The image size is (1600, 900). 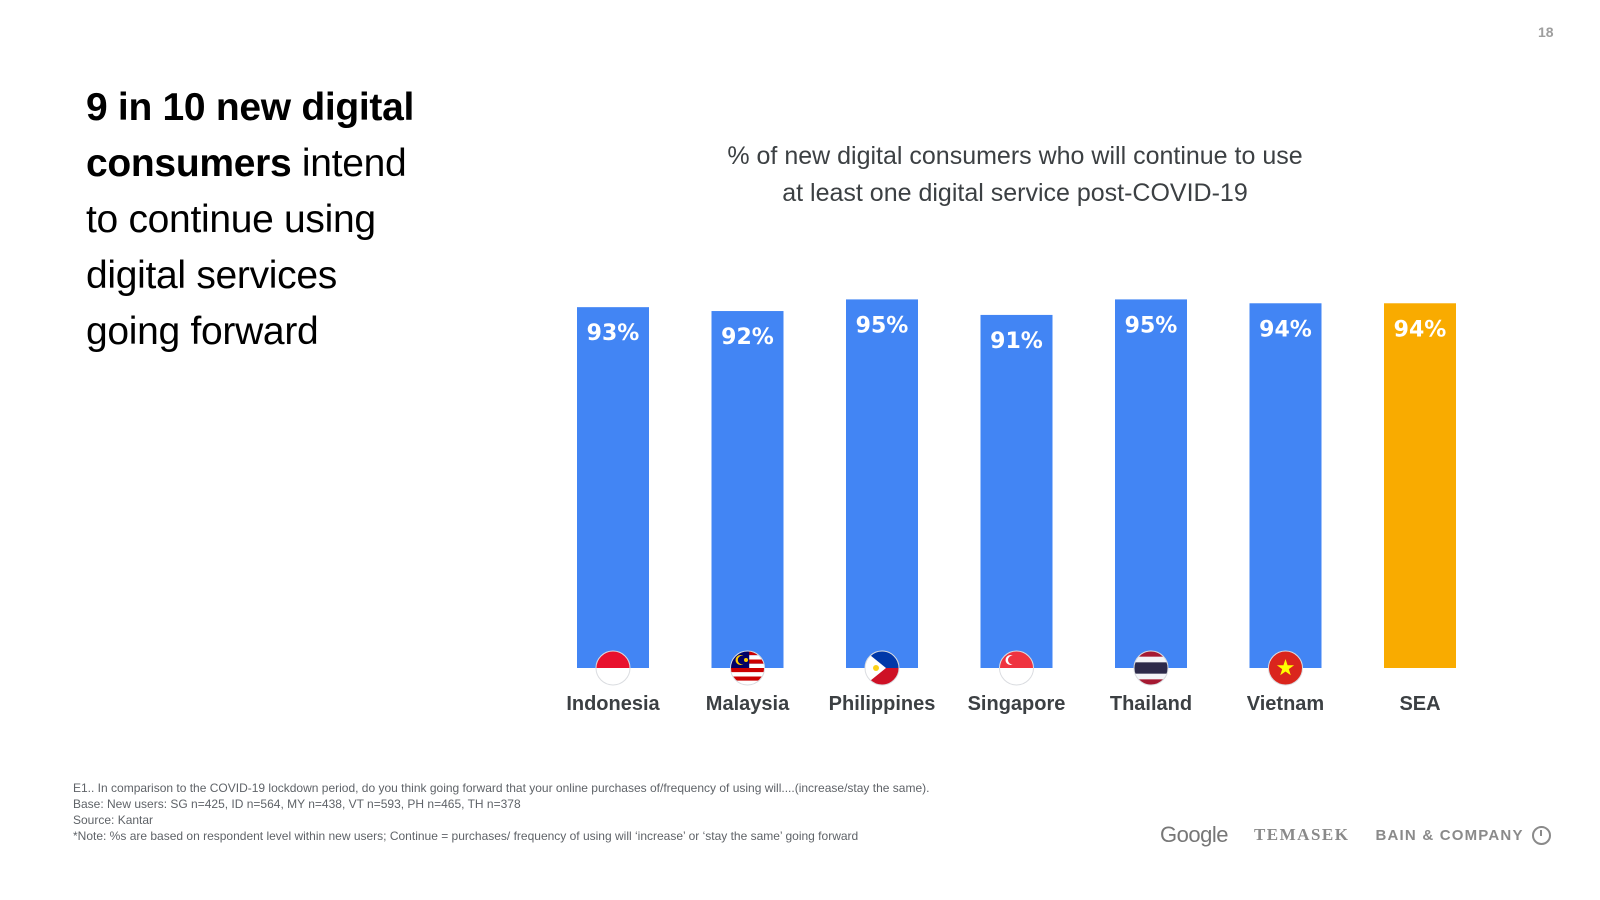 What do you see at coordinates (882, 704) in the screenshot?
I see `category-label-philippines: Philippines` at bounding box center [882, 704].